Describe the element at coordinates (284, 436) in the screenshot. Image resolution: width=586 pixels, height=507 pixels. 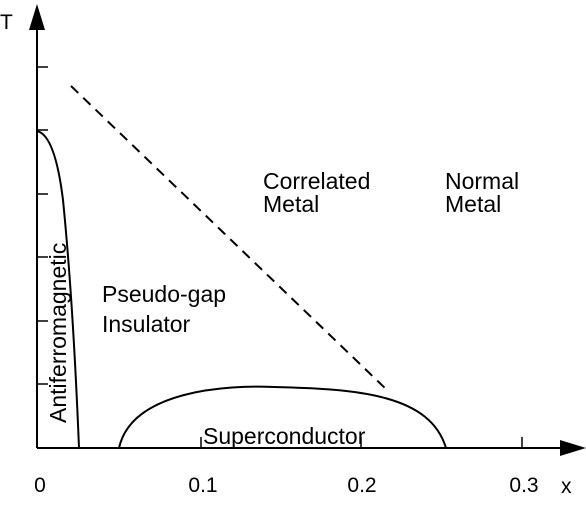
I see `superconductor-label: Superconductor` at that location.